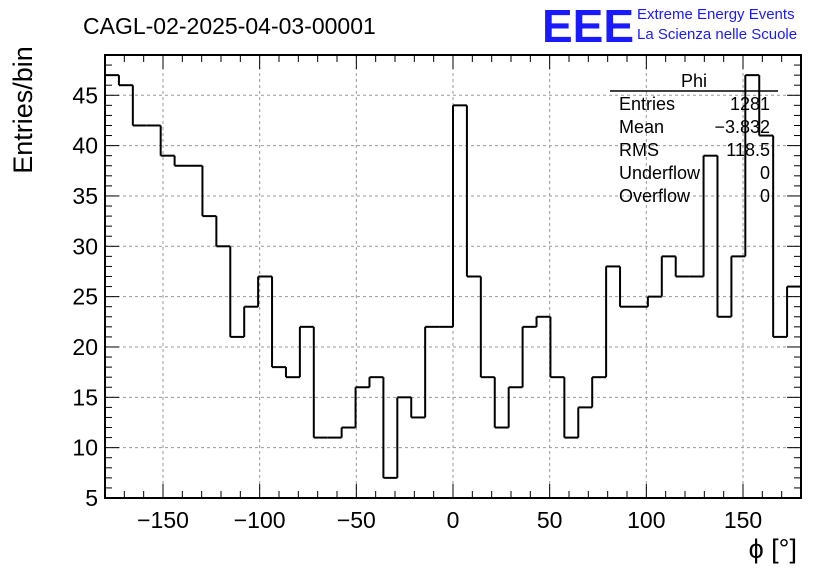 This screenshot has width=836, height=572. What do you see at coordinates (23, 110) in the screenshot?
I see `y-axis-label: Entries/bin` at bounding box center [23, 110].